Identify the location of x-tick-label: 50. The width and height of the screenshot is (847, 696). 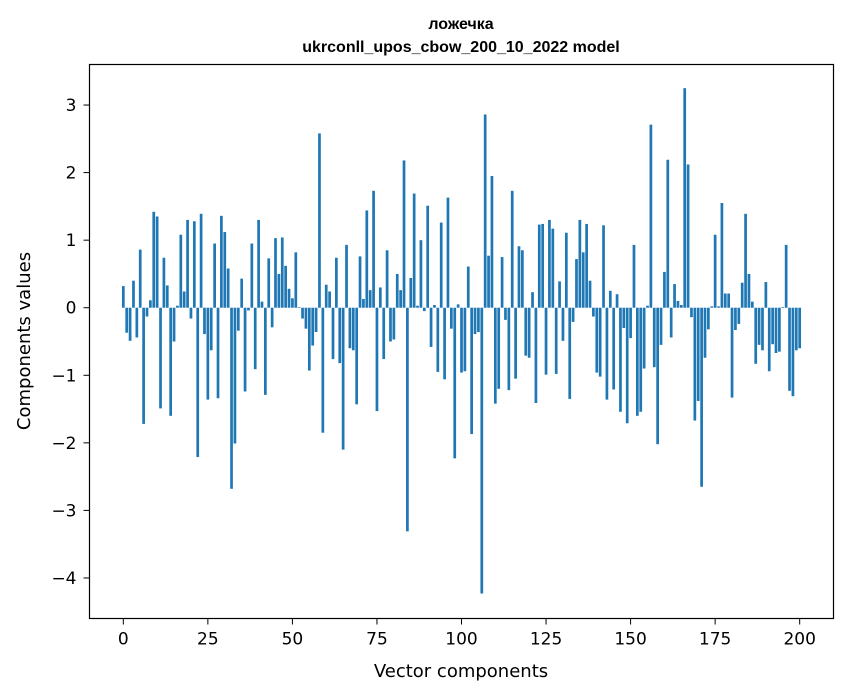
(293, 640).